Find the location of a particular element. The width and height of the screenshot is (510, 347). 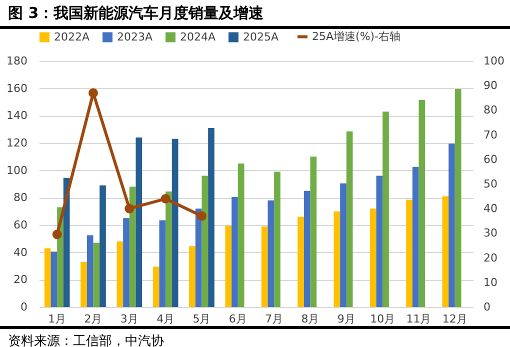

y-tick-label: 0 is located at coordinates (24, 307).